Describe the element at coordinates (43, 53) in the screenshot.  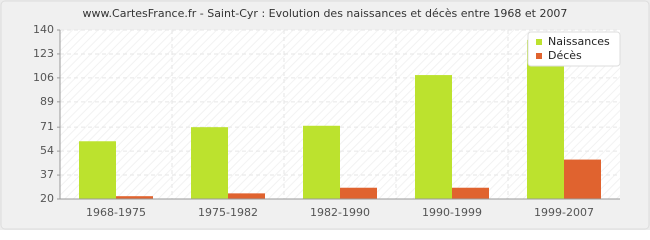
I see `y-tick-label: 123` at that location.